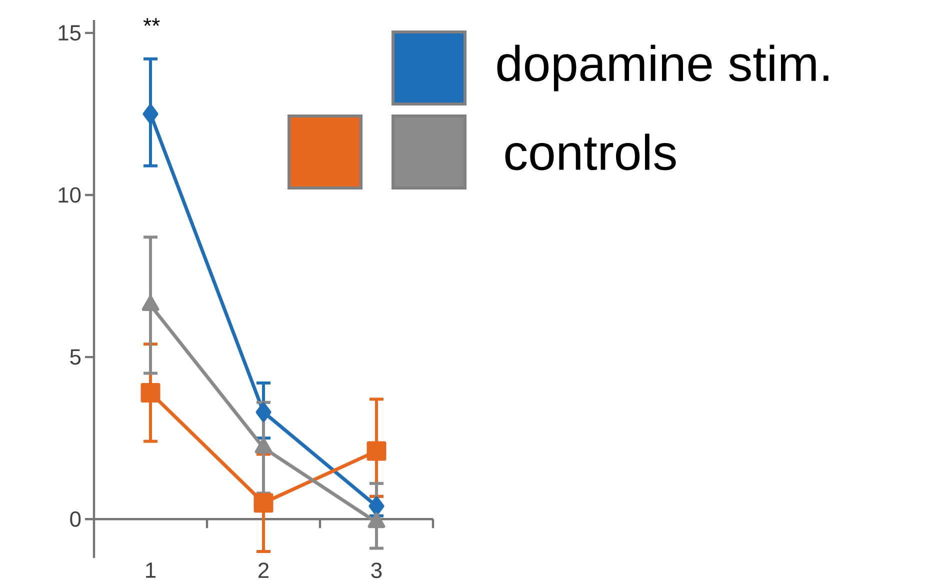 This screenshot has height=587, width=933. Describe the element at coordinates (69, 195) in the screenshot. I see `y-tick-label: 10` at that location.